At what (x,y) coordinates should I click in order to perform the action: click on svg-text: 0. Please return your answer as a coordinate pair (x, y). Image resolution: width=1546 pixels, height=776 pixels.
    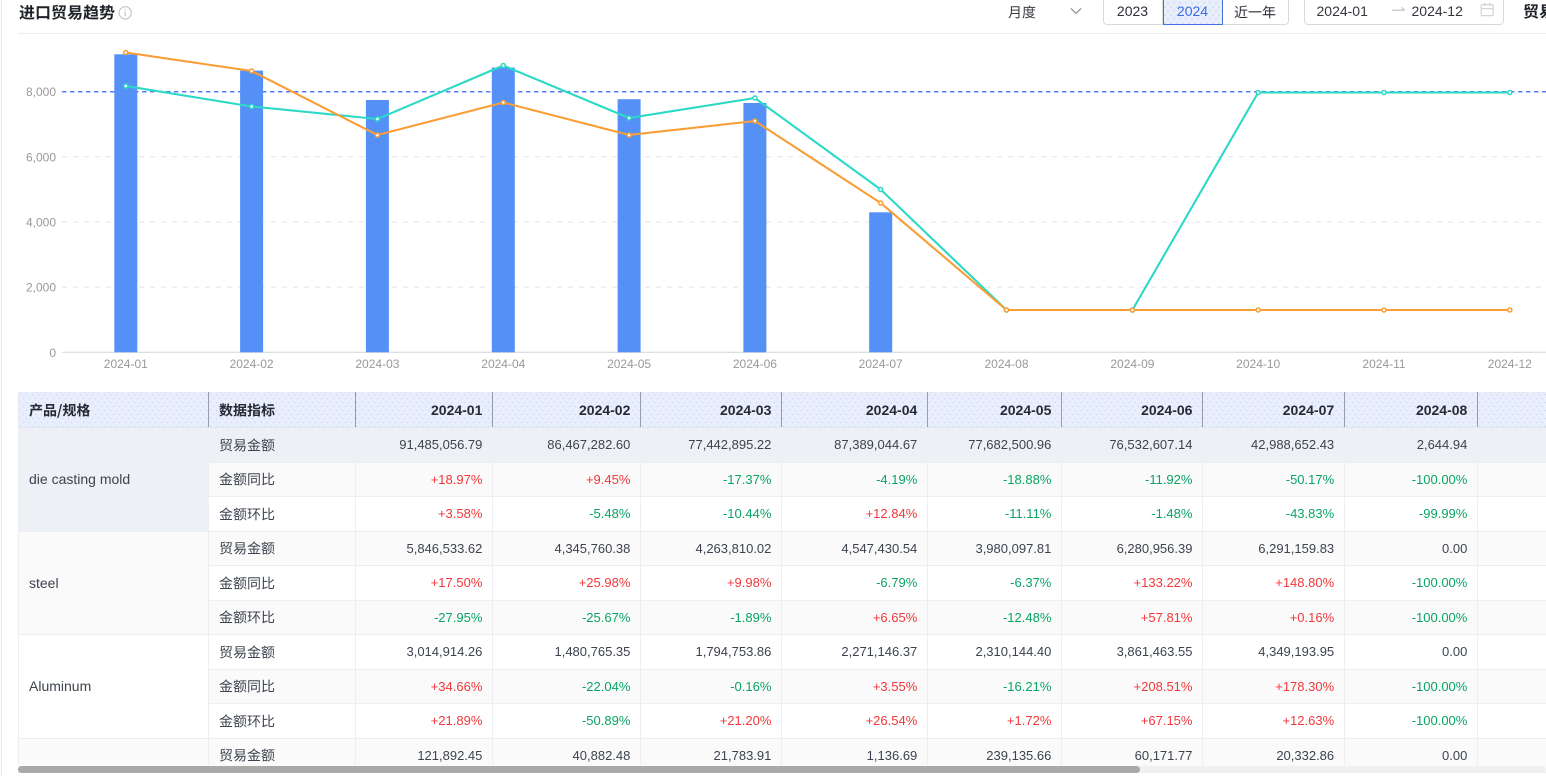
    Looking at the image, I should click on (52, 353).